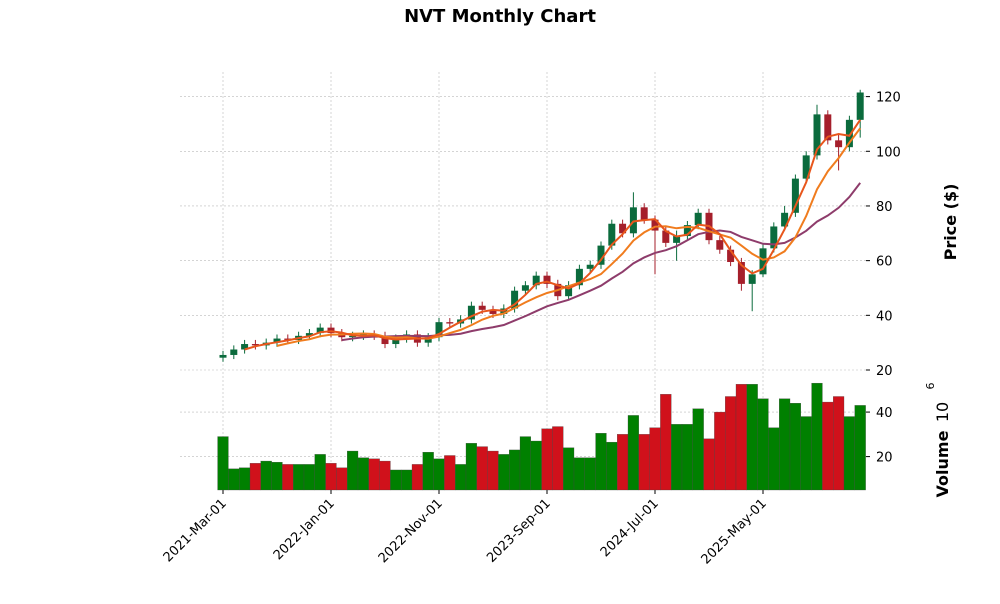 This screenshot has height=604, width=1000. Describe the element at coordinates (519, 531) in the screenshot. I see `x-tick-label: 2023-Sep-01` at that location.